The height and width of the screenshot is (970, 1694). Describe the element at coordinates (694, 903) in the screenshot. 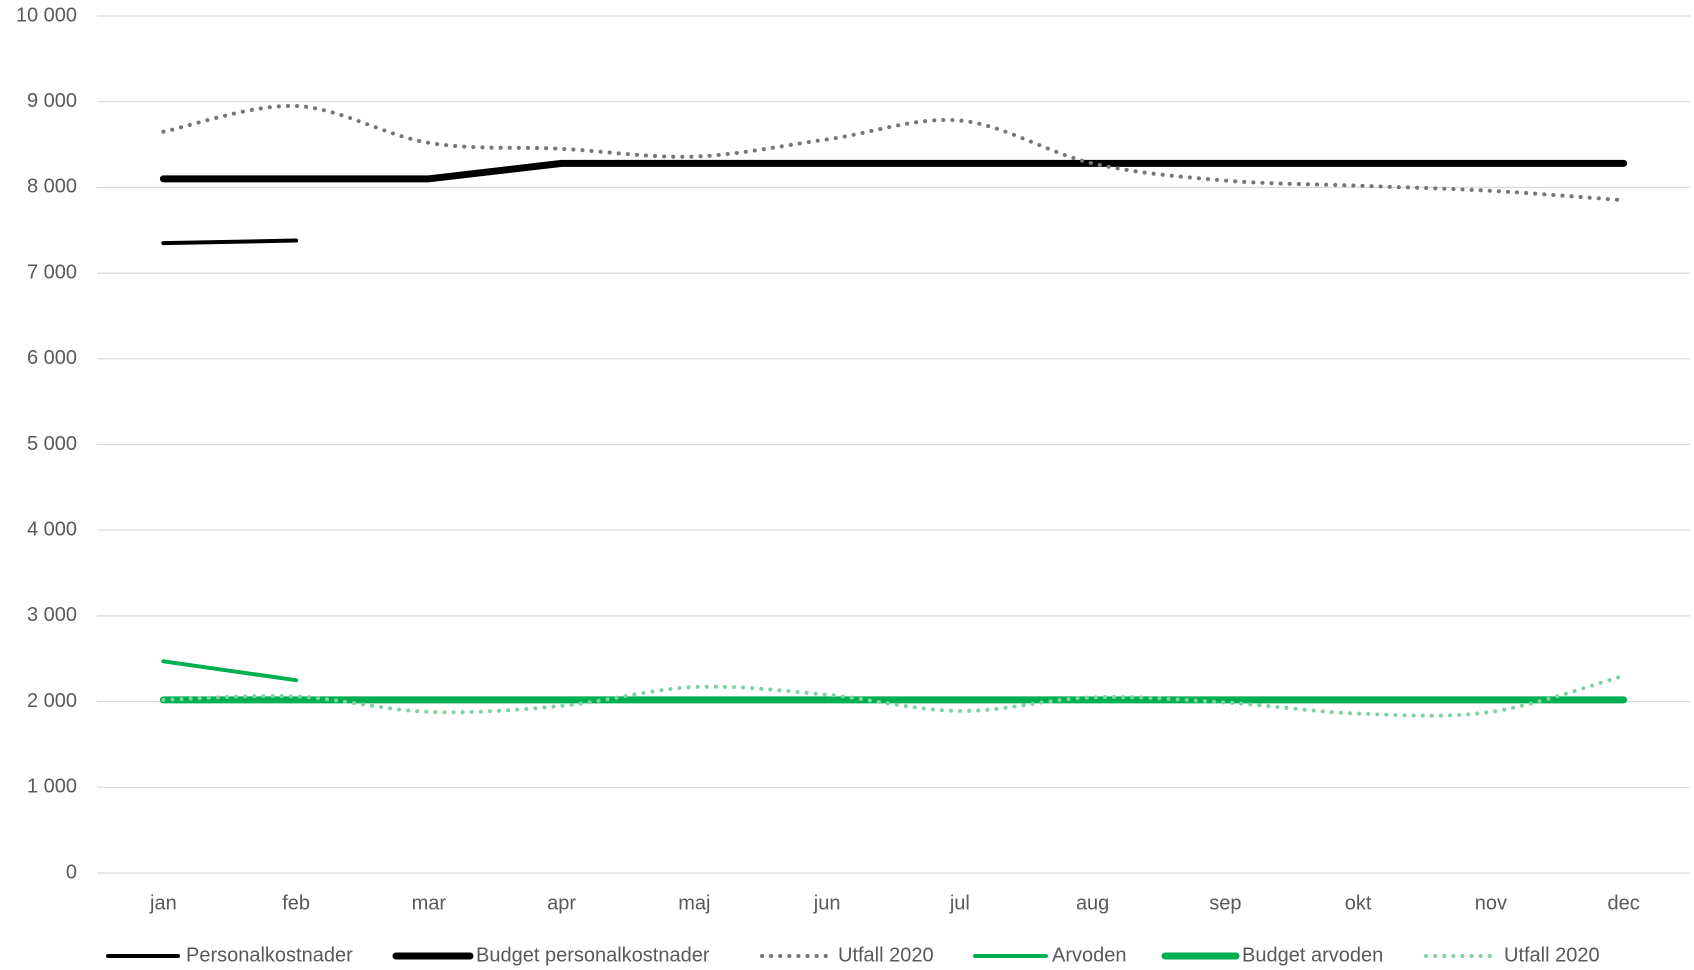

I see `x-tick-label: maj` at that location.